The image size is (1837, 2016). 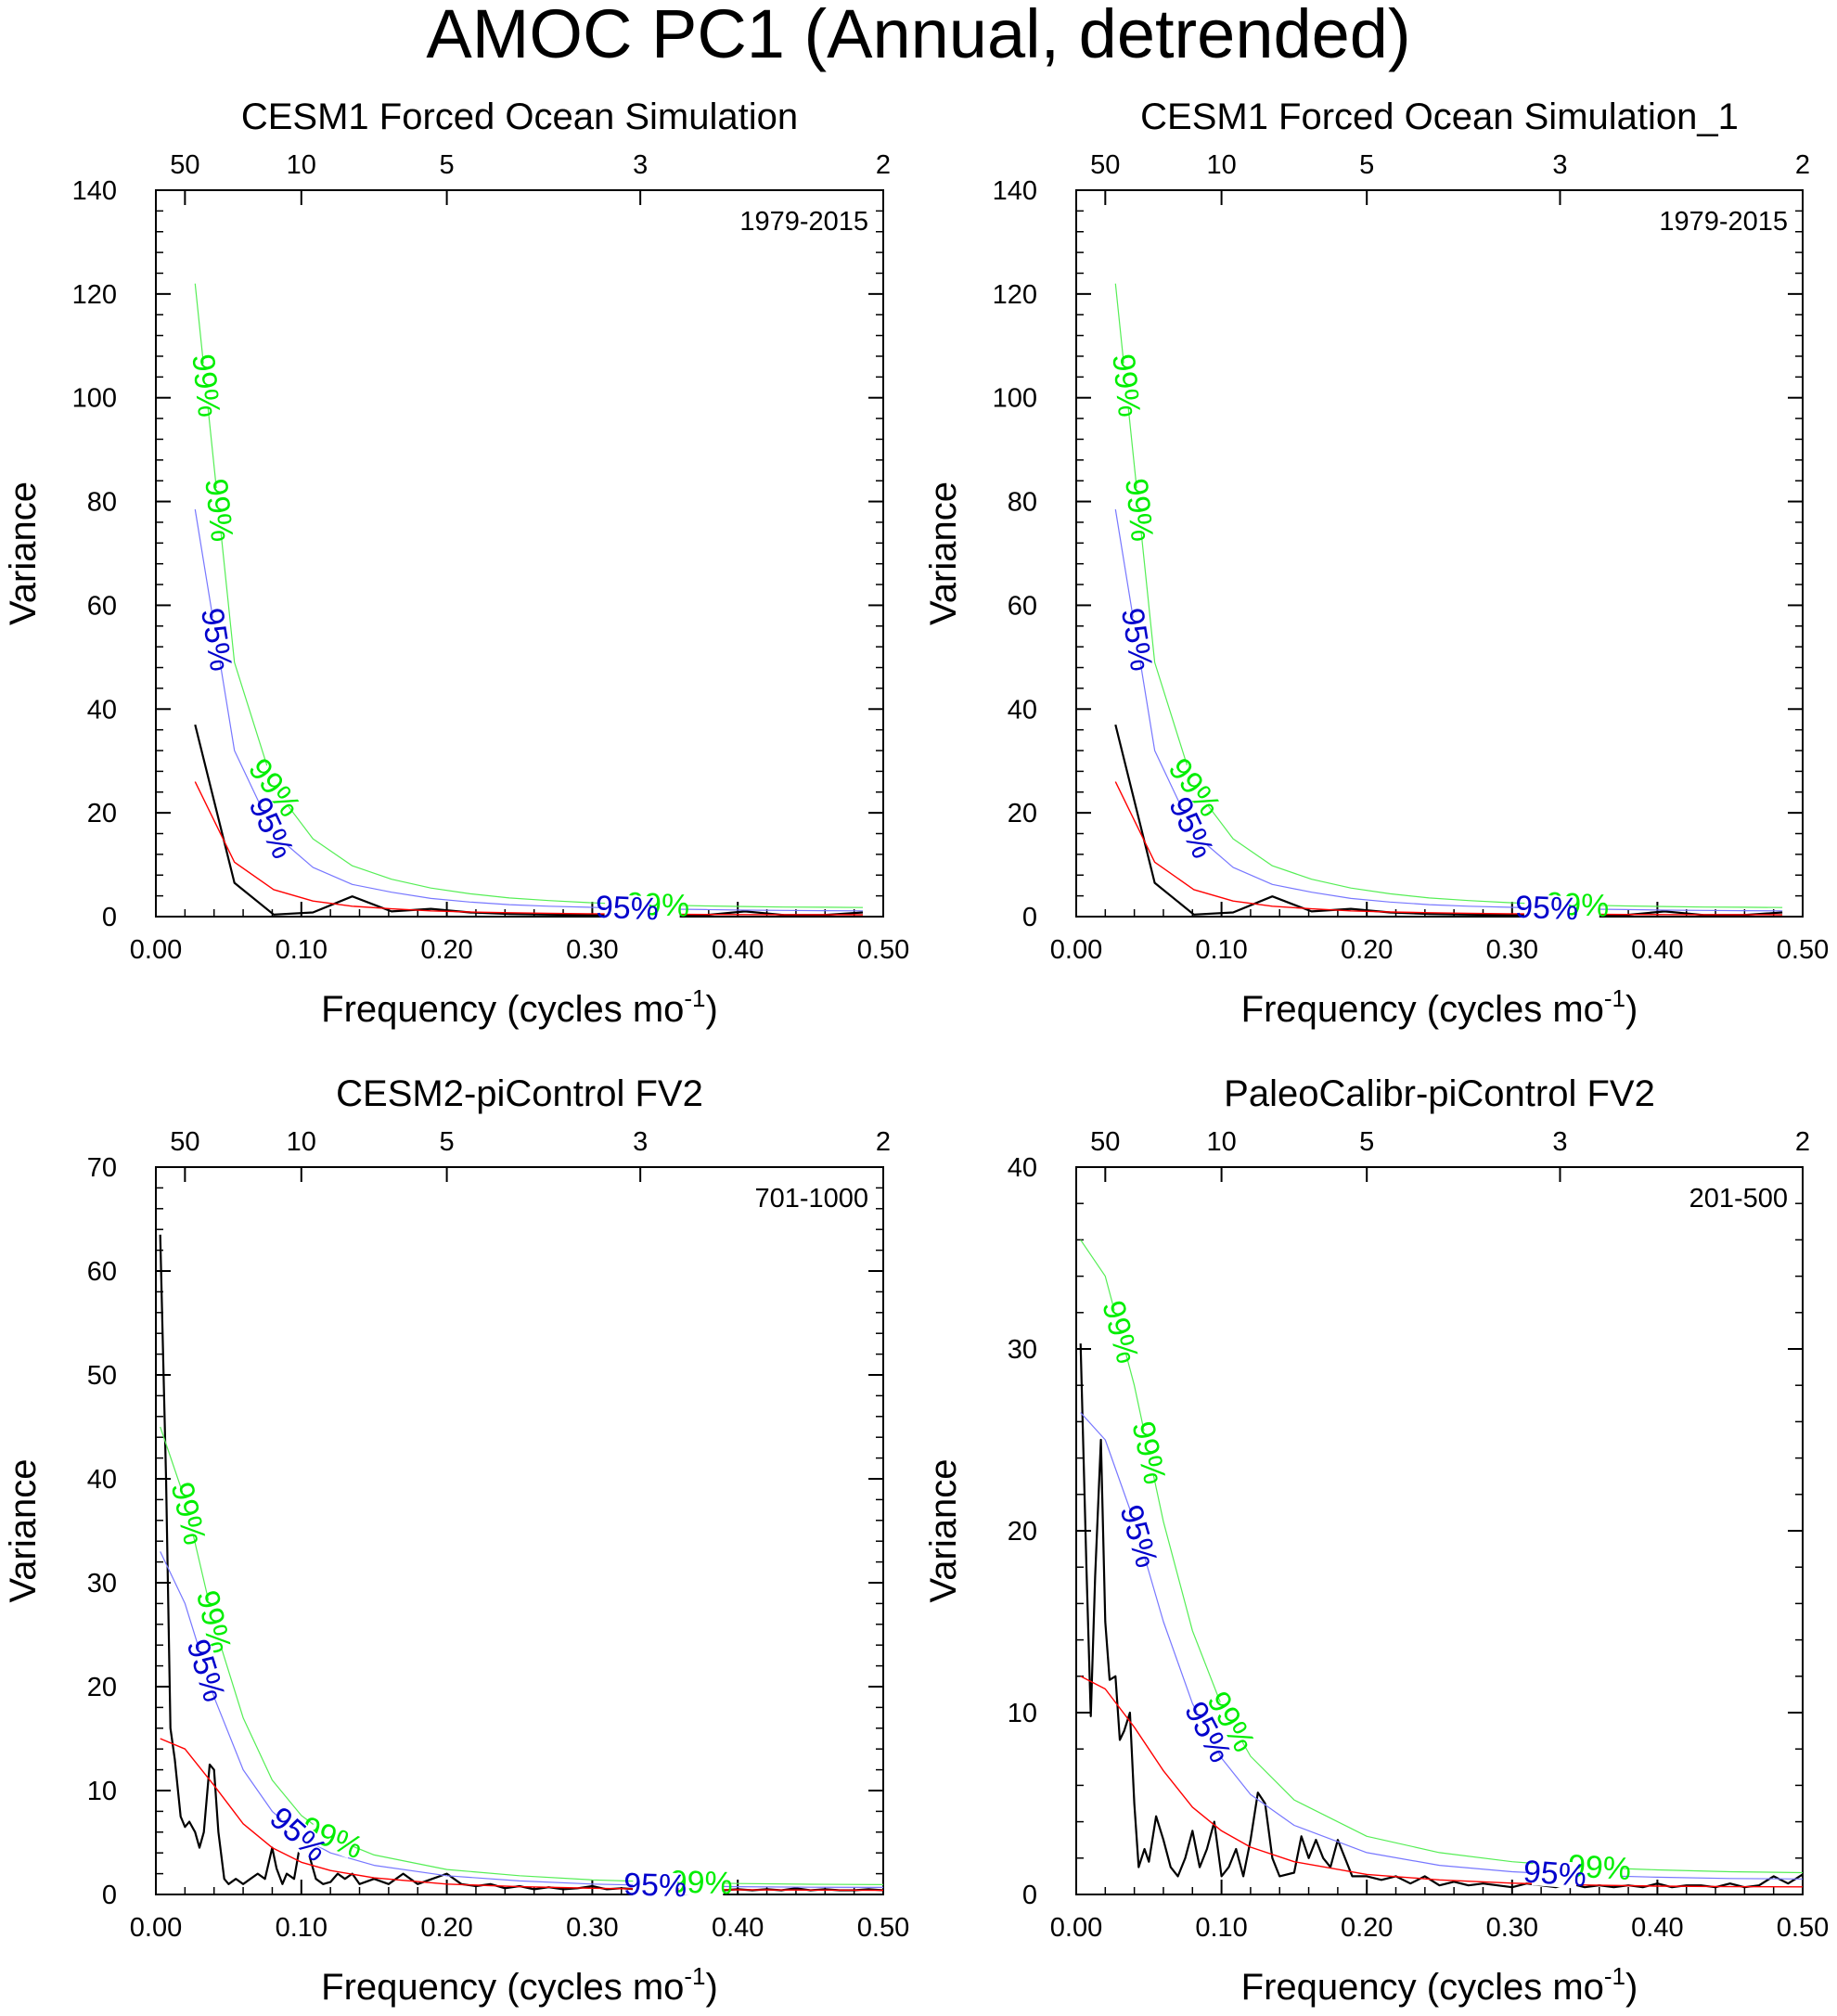 I want to click on y-tick-label: 80, so click(x=102, y=503).